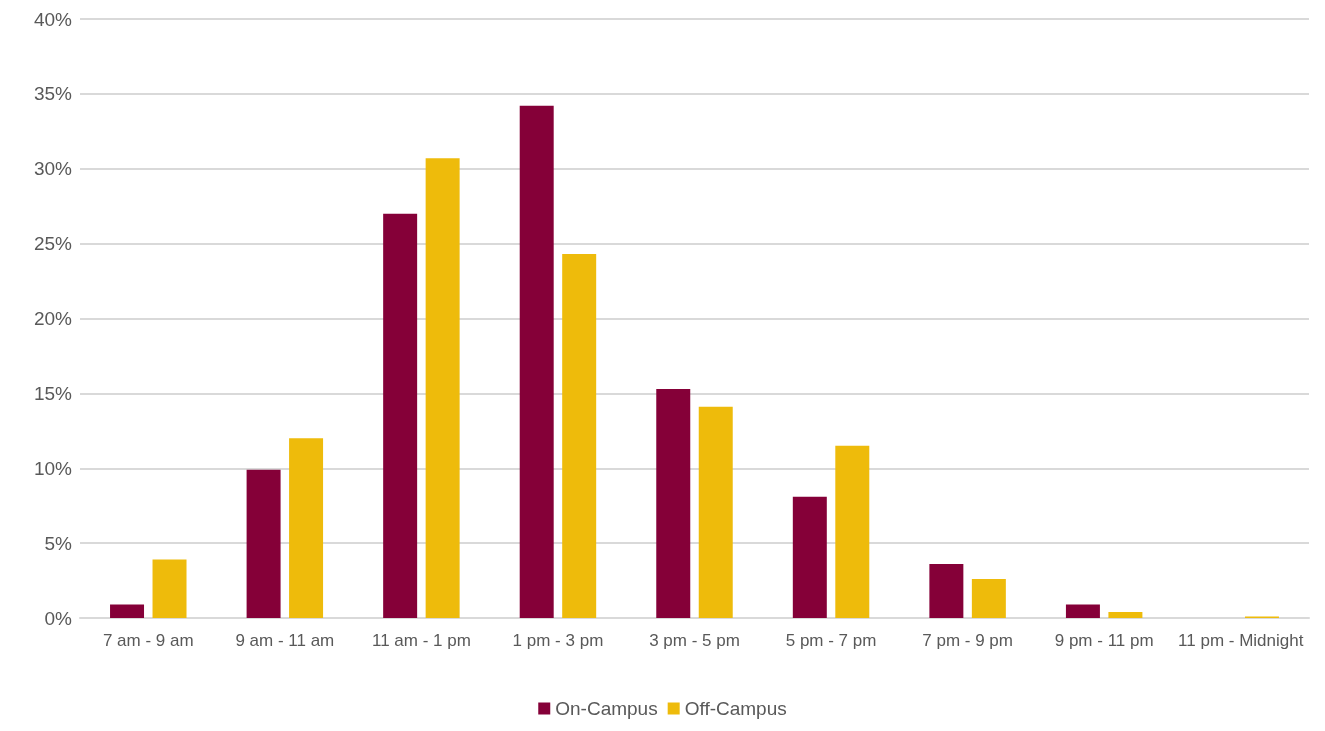  Describe the element at coordinates (831, 640) in the screenshot. I see `x-tick-label: 5 pm - 7 pm` at that location.